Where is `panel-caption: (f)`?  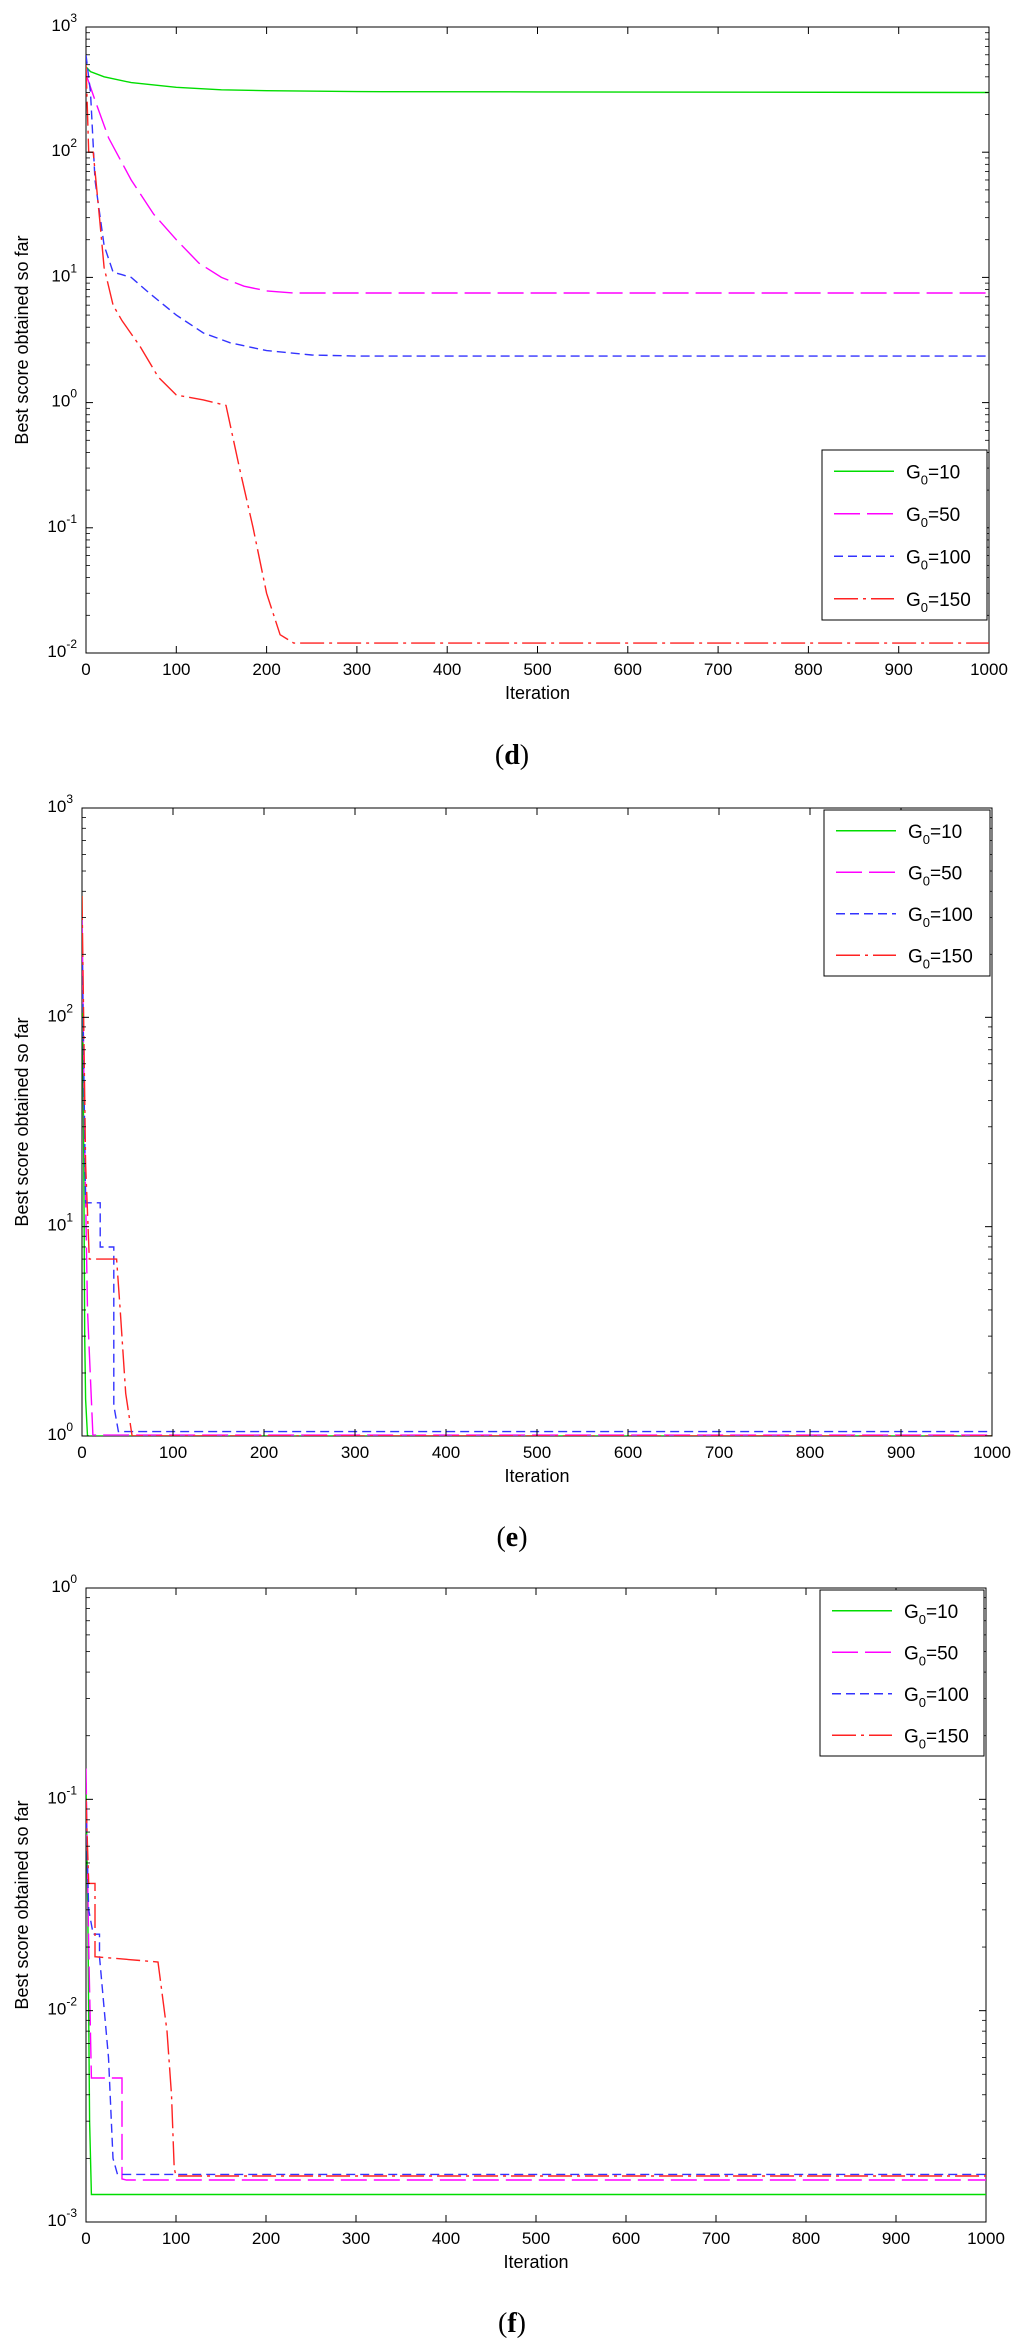 panel-caption: (f) is located at coordinates (512, 2323).